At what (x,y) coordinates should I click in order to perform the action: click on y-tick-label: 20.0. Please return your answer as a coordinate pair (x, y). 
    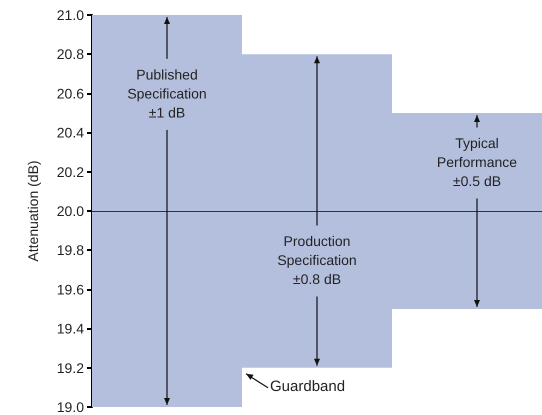
    Looking at the image, I should click on (70, 211).